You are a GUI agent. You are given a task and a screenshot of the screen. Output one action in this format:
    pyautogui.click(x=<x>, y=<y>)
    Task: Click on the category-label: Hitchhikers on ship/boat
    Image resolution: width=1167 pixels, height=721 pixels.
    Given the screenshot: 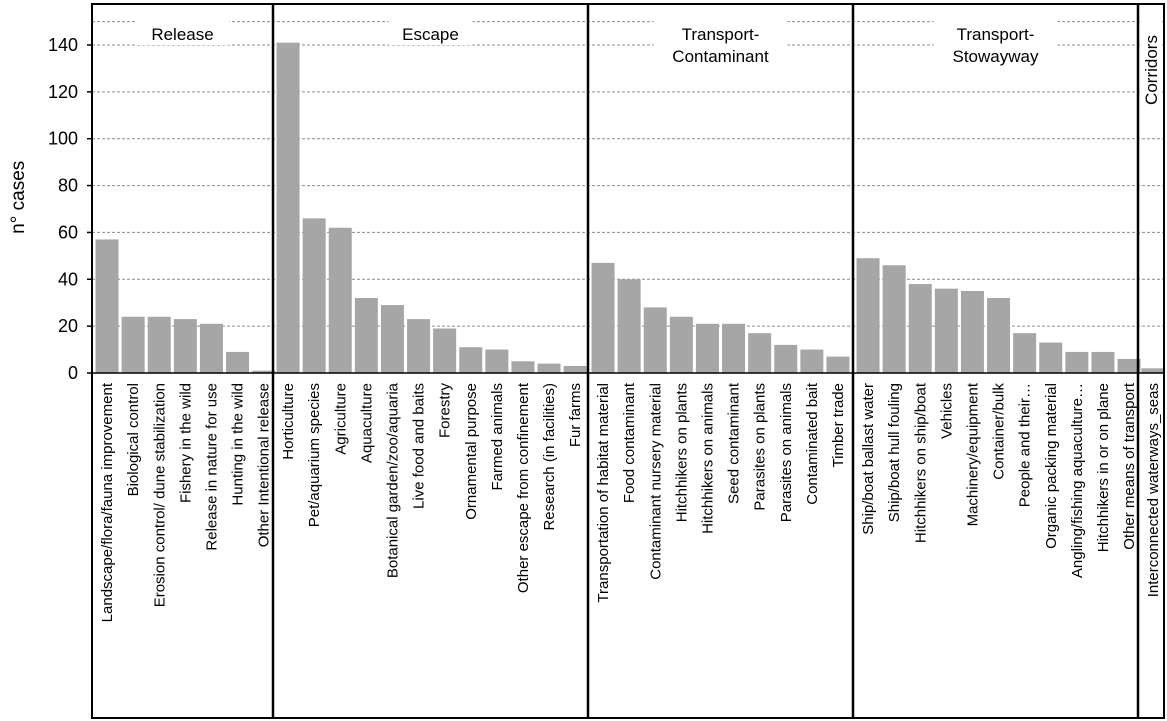 What is the action you would take?
    pyautogui.click(x=920, y=462)
    